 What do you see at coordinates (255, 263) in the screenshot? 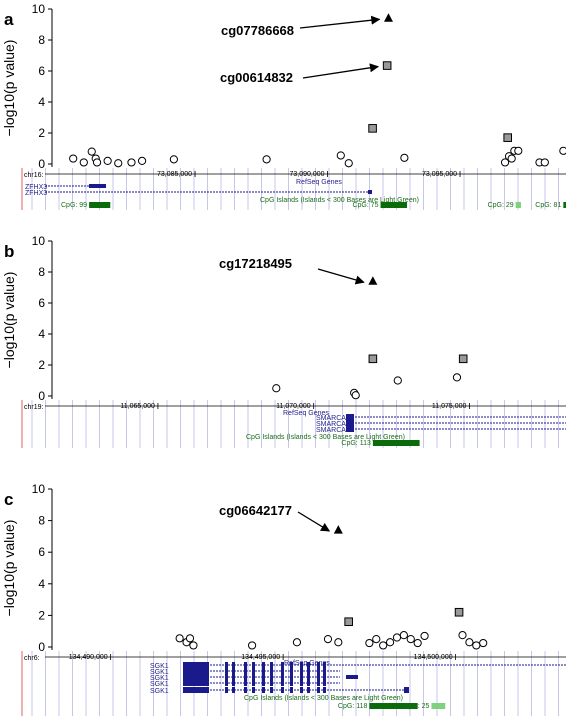
I see `annotation-label: cg17218495` at bounding box center [255, 263].